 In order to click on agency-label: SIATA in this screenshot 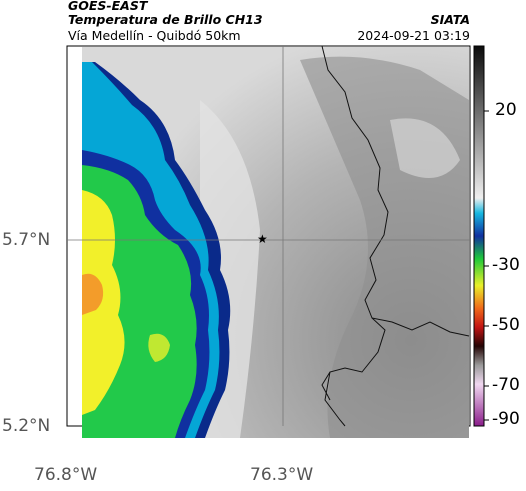, I will do `click(450, 19)`.